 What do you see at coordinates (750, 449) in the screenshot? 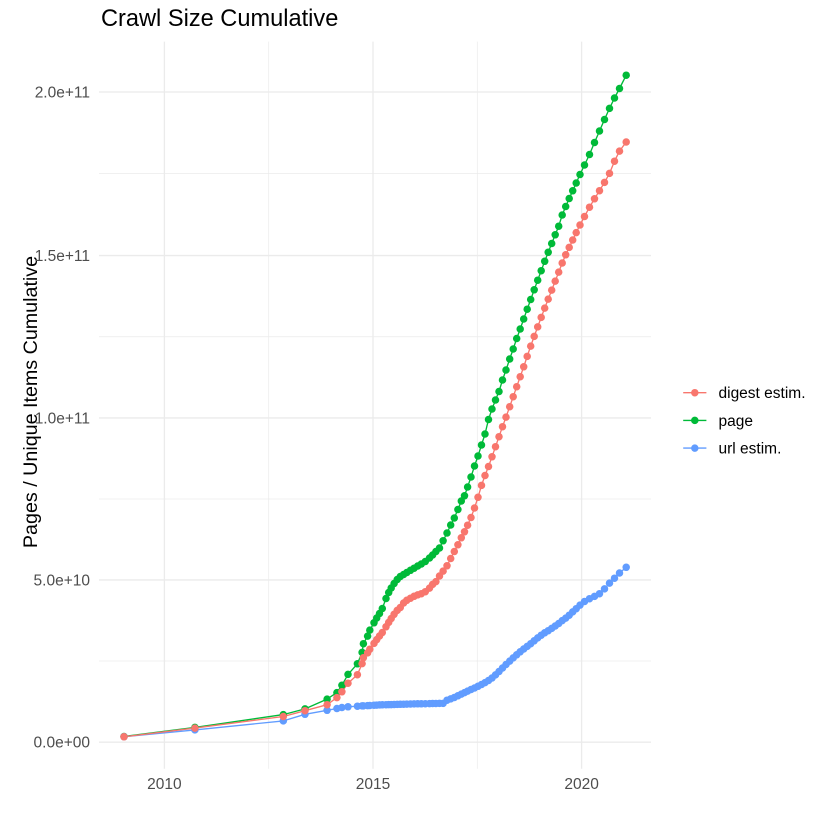
I see `svg-text: url estim.` at bounding box center [750, 449].